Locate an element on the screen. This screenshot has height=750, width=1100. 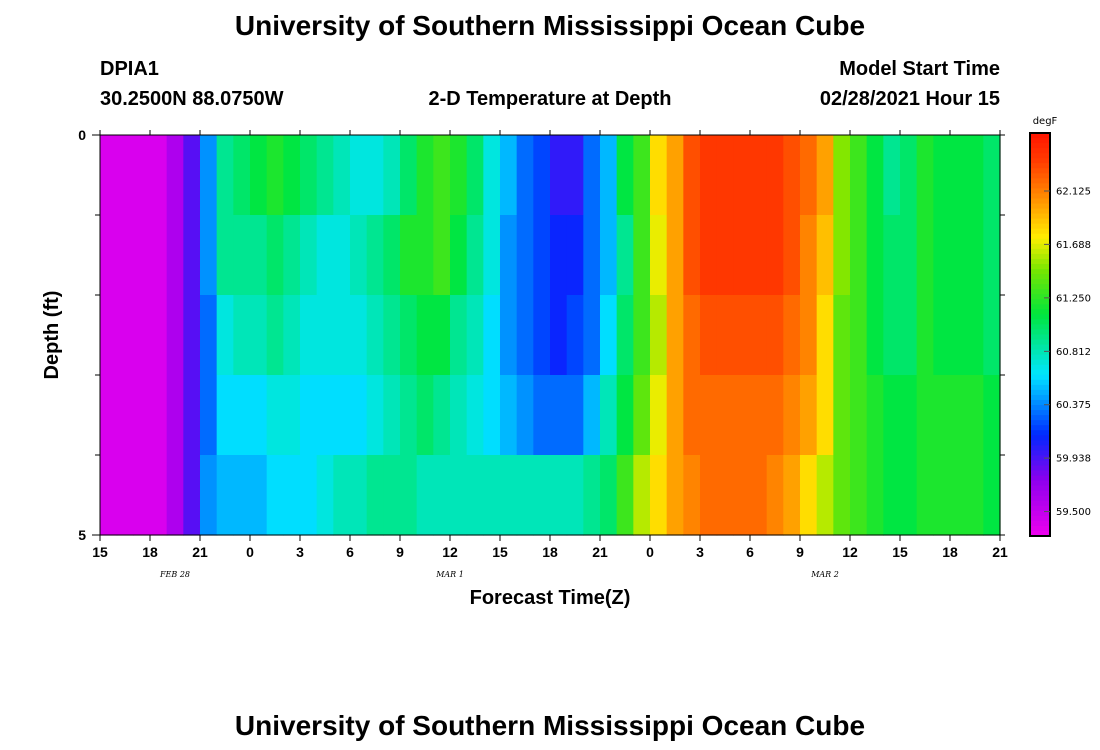
y-tick-label-top: 0 is located at coordinates (82, 135).